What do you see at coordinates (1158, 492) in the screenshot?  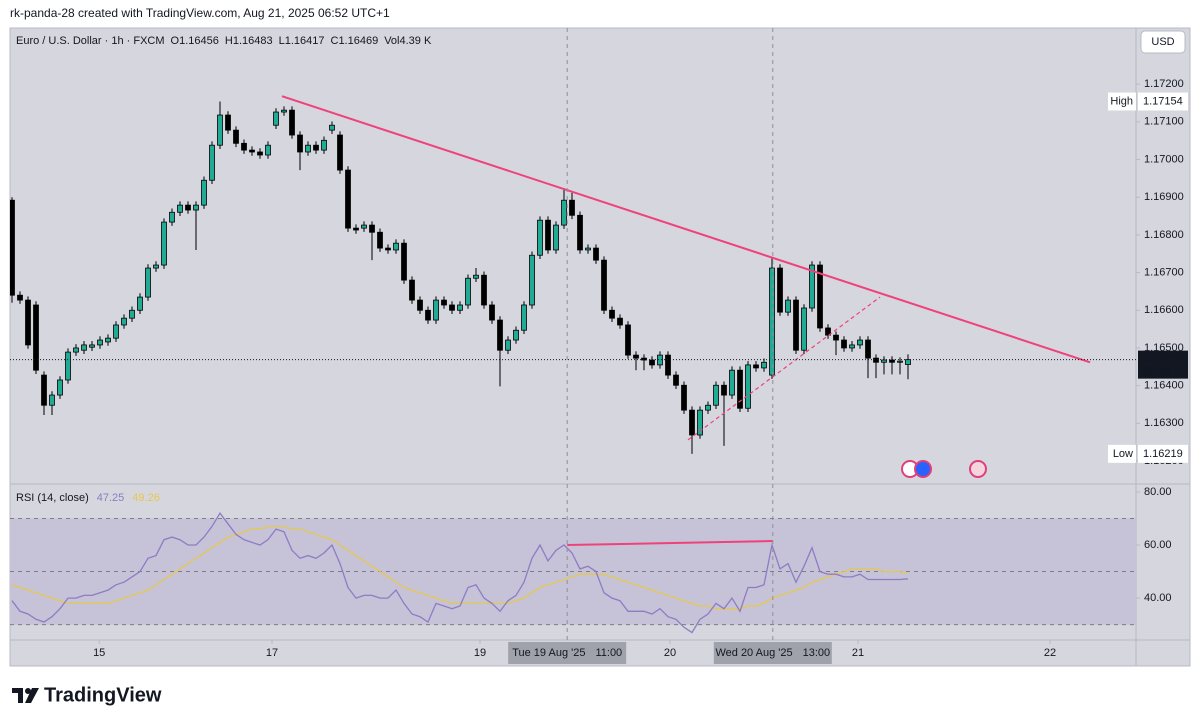 I see `rsi-y-tick-label: 80.00` at bounding box center [1158, 492].